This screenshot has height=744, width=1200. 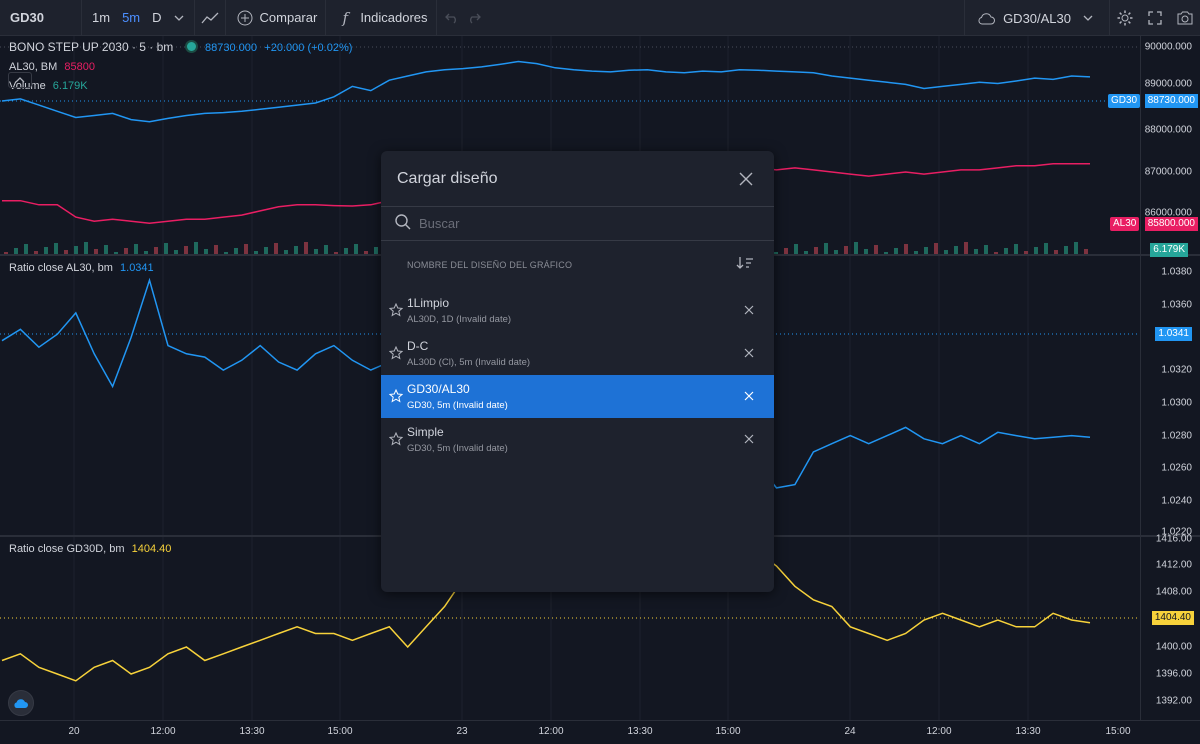 I want to click on axis-label-main-4: 86000.000, so click(x=1168, y=213).